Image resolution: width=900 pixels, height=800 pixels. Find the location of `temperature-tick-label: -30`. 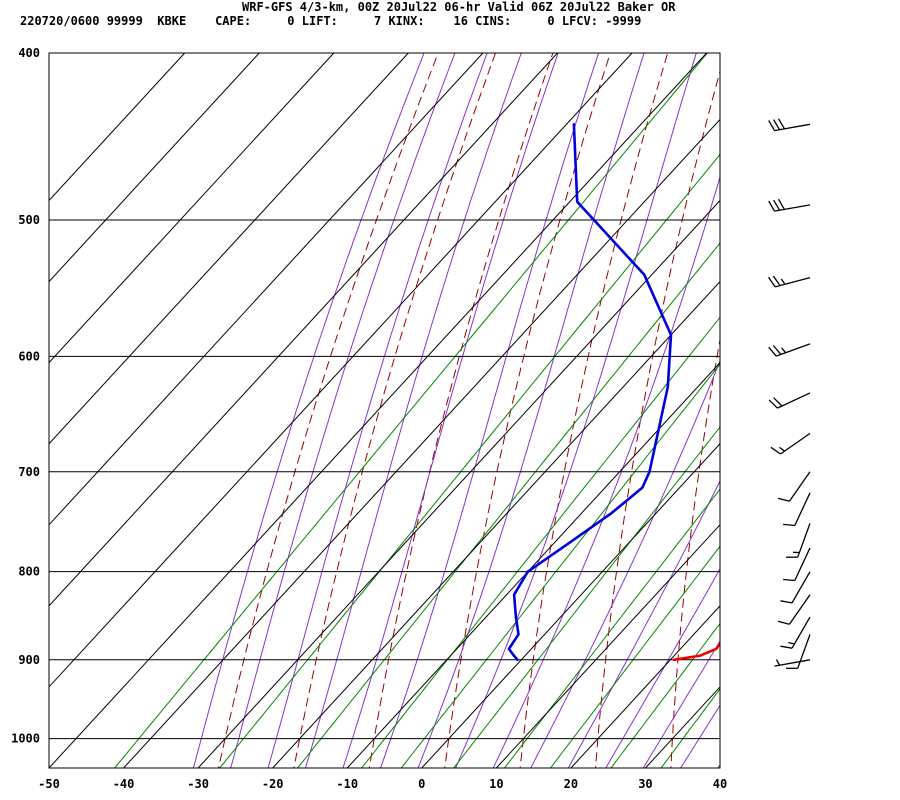

temperature-tick-label: -30 is located at coordinates (198, 784).